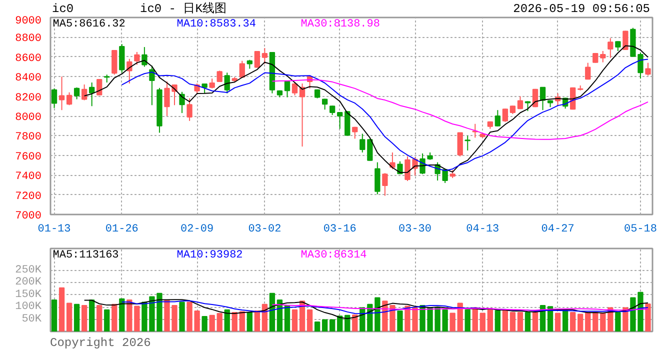 This screenshot has width=660, height=360. Describe the element at coordinates (339, 230) in the screenshot. I see `x-tick-label: 03-16` at that location.